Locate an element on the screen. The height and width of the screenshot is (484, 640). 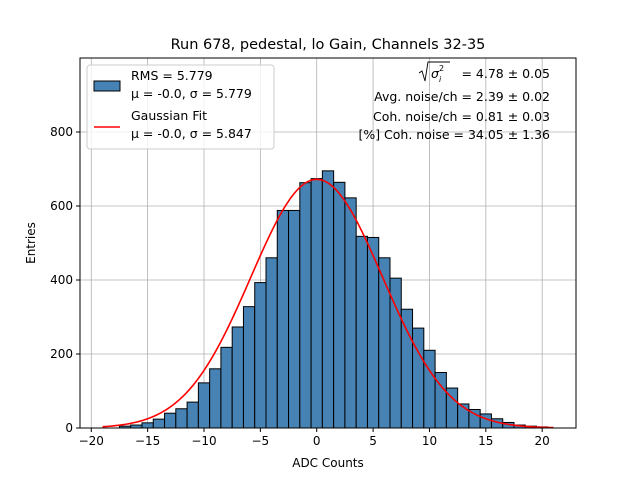
x-tick-label: 20 is located at coordinates (542, 441).